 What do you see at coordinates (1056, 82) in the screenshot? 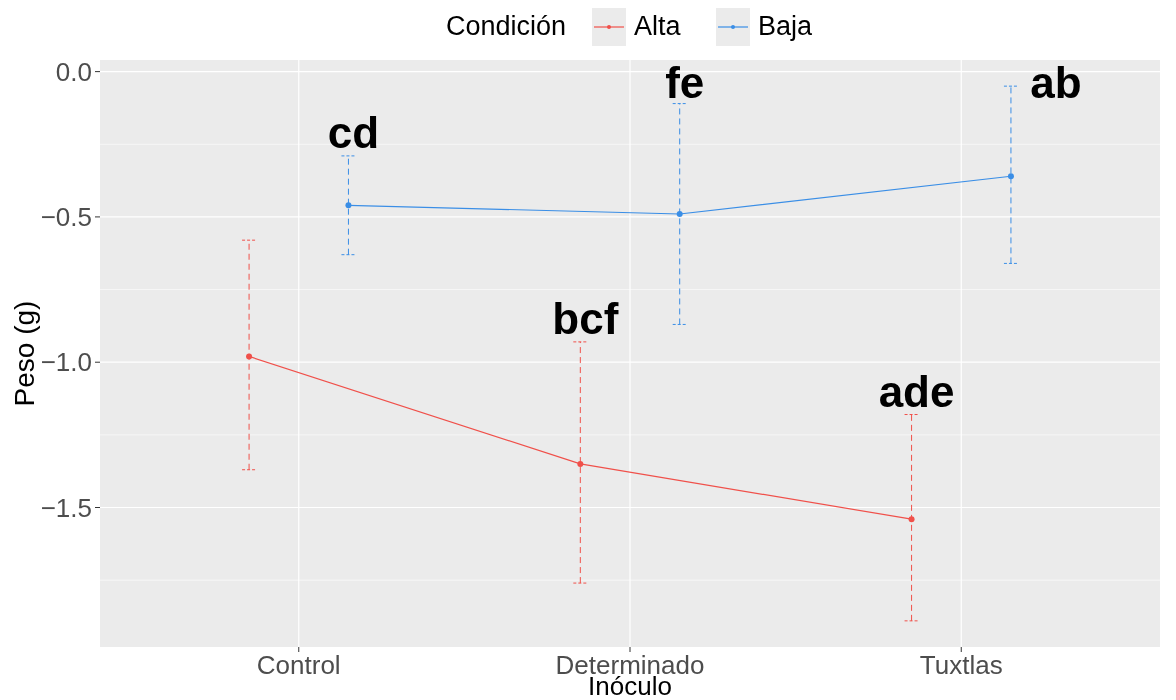
I see `annotation: ab` at bounding box center [1056, 82].